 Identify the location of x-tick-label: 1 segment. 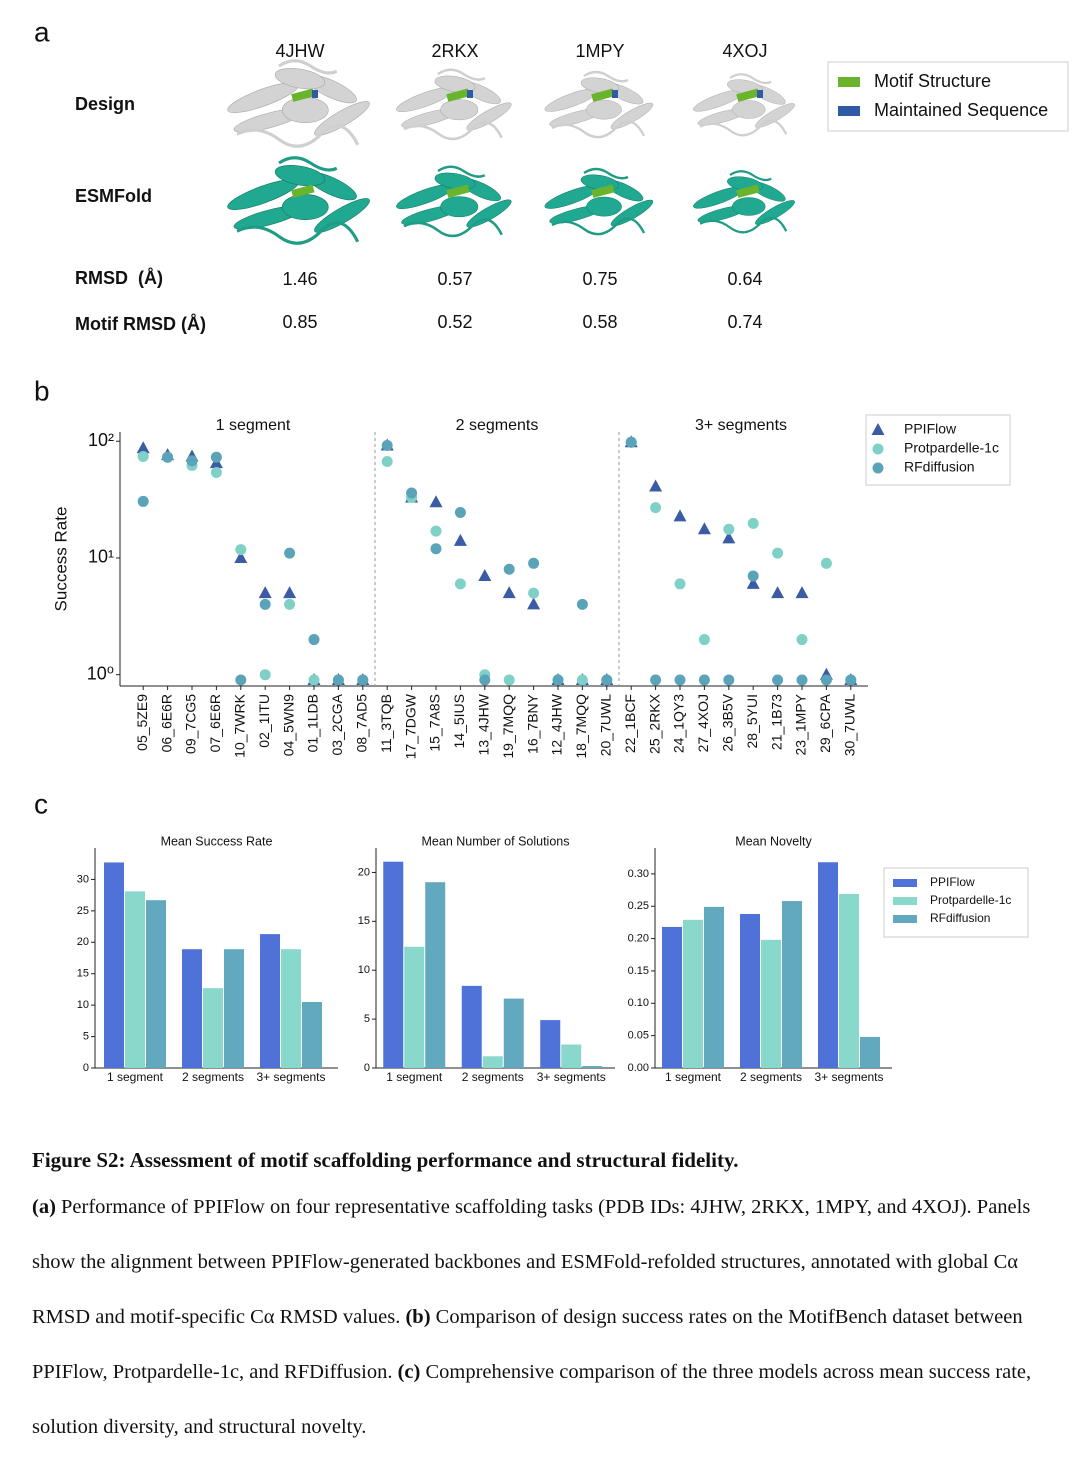
(135, 1077).